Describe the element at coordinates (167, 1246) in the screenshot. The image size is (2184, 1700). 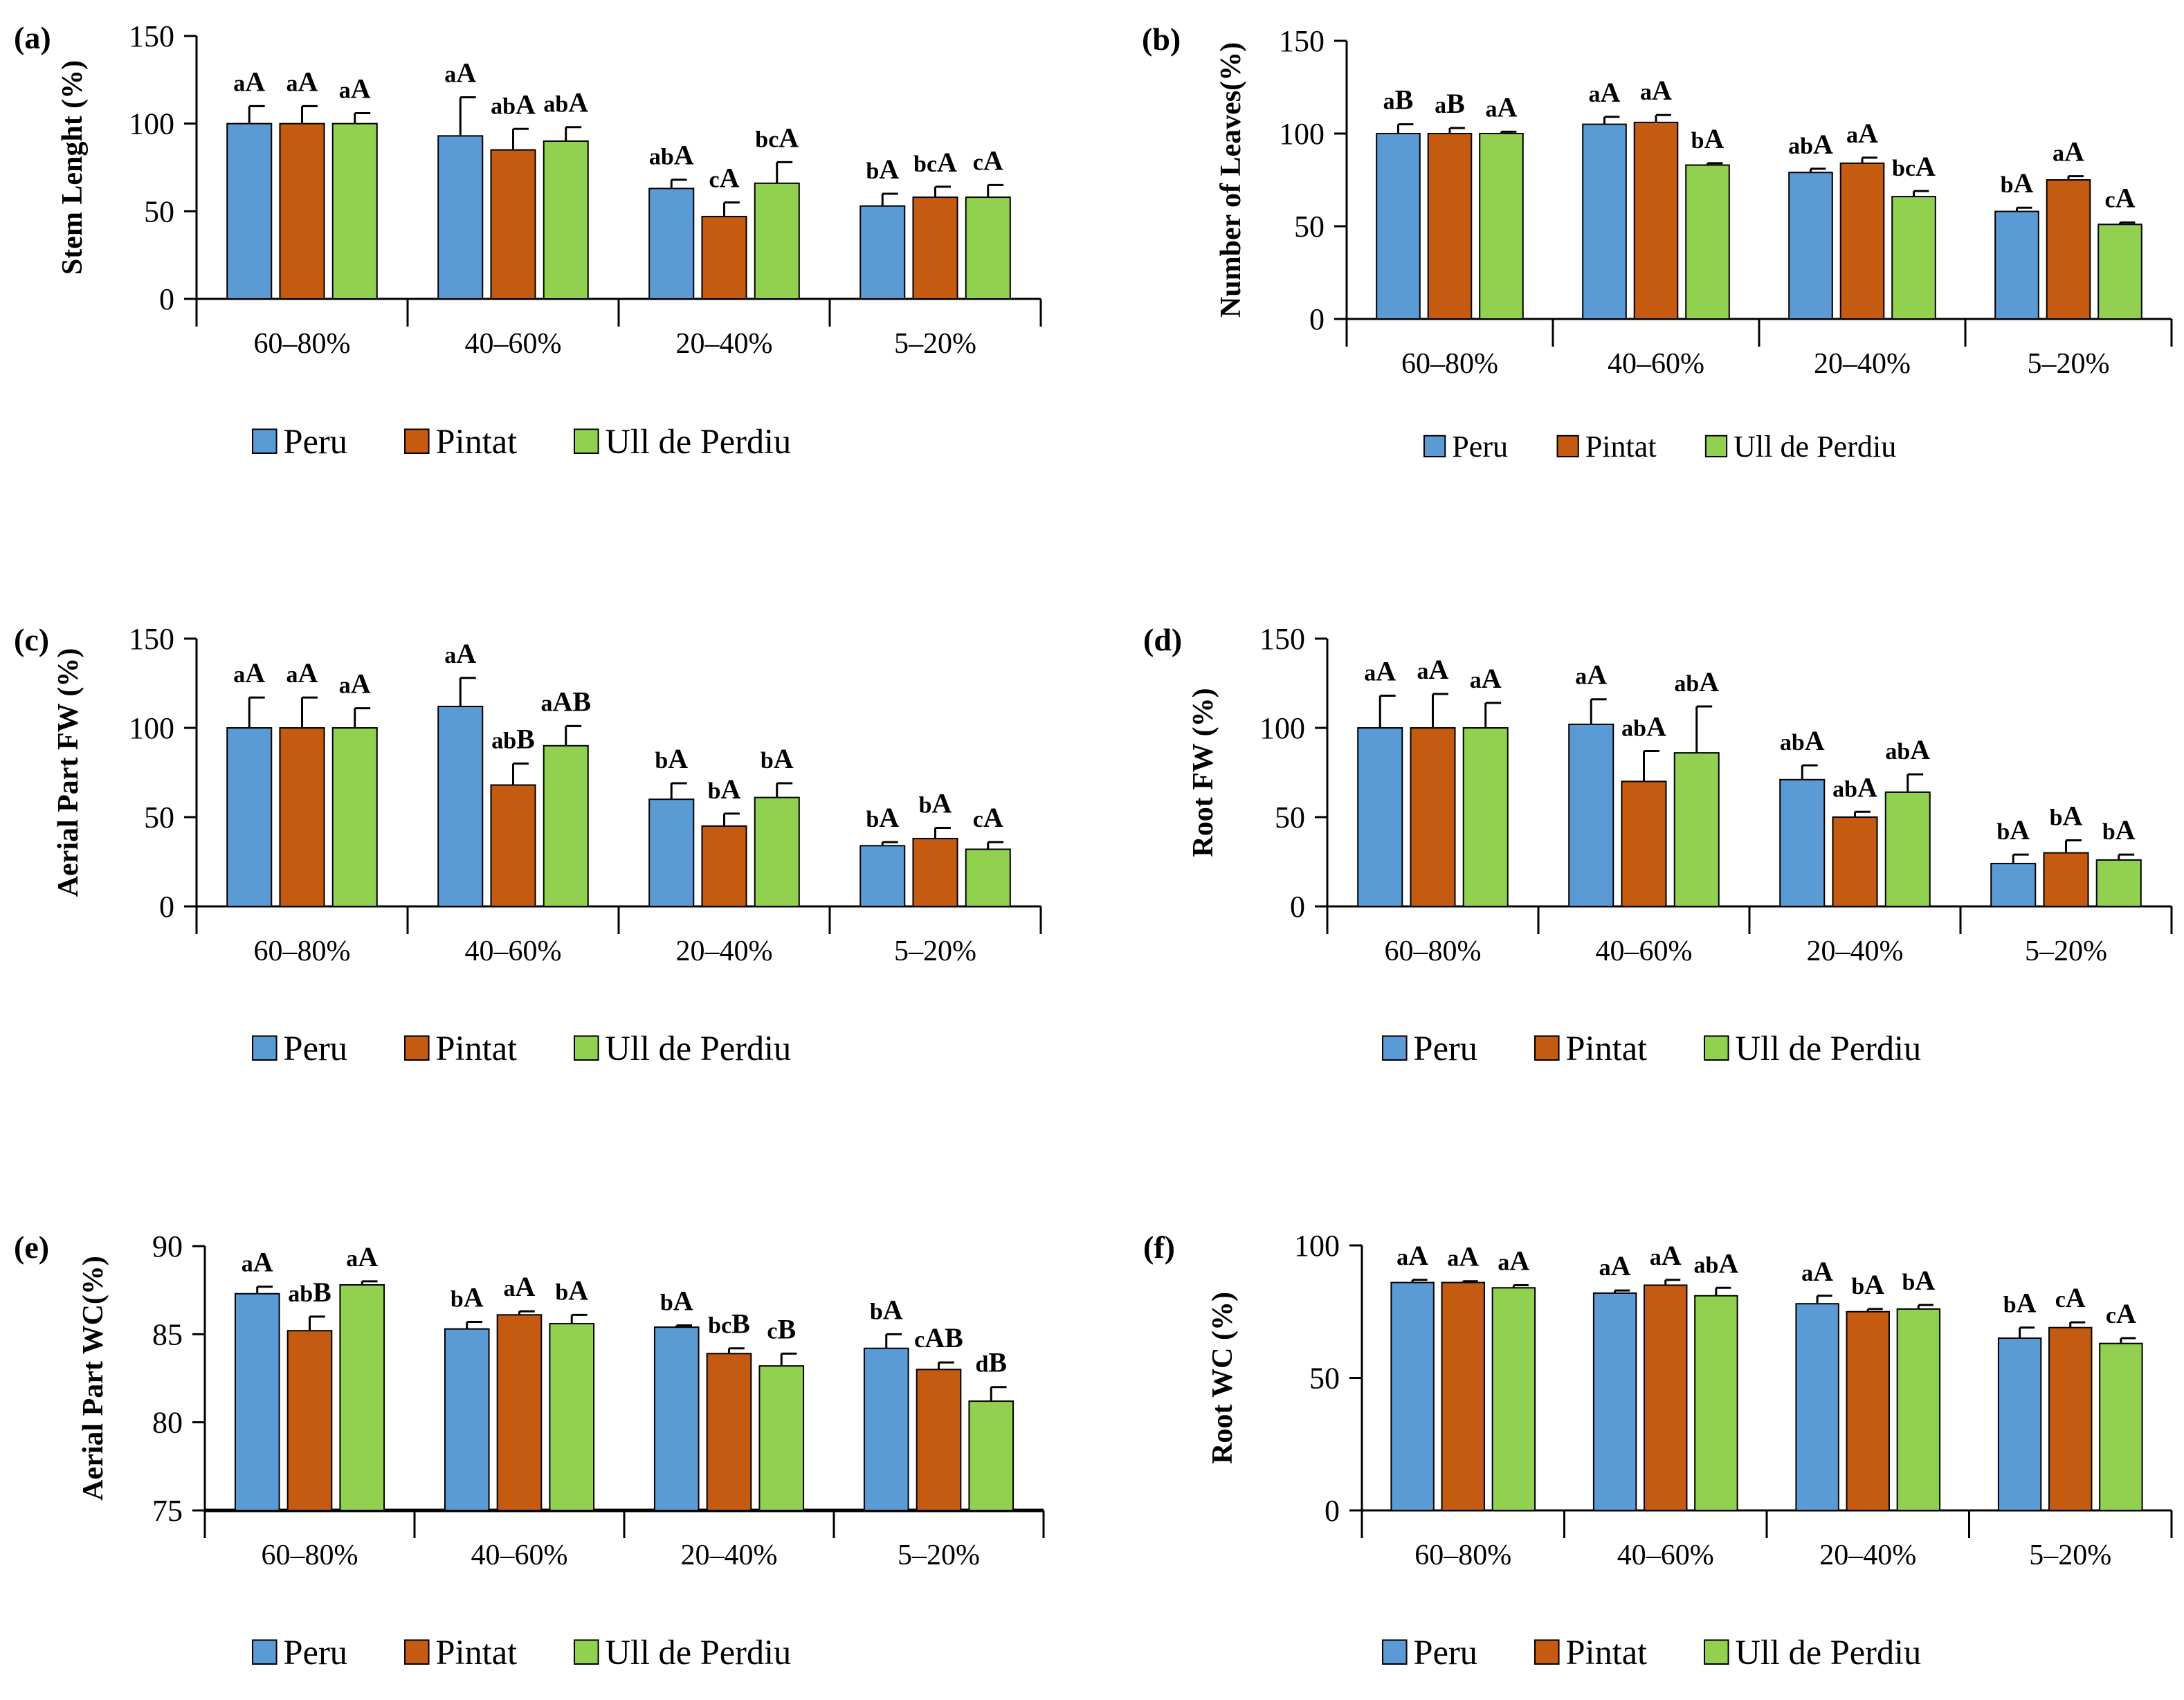
I see `y-tick-label: 90` at that location.